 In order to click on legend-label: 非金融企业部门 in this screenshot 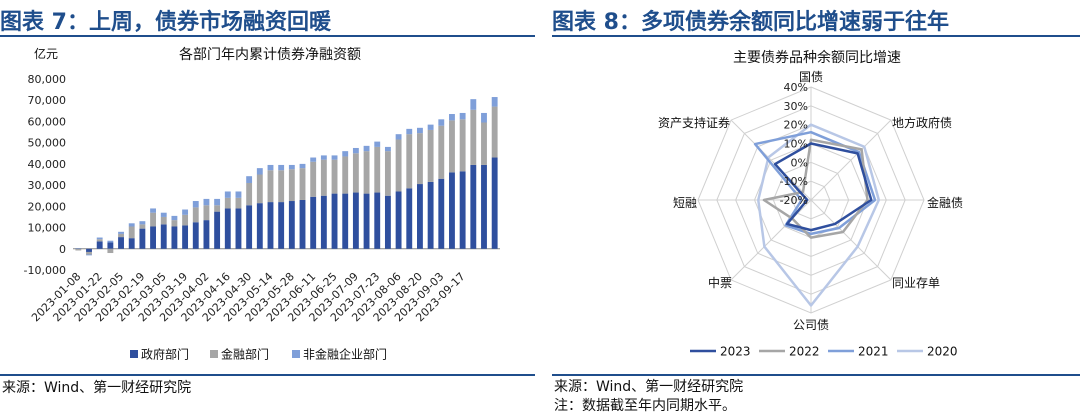, I will do `click(345, 354)`.